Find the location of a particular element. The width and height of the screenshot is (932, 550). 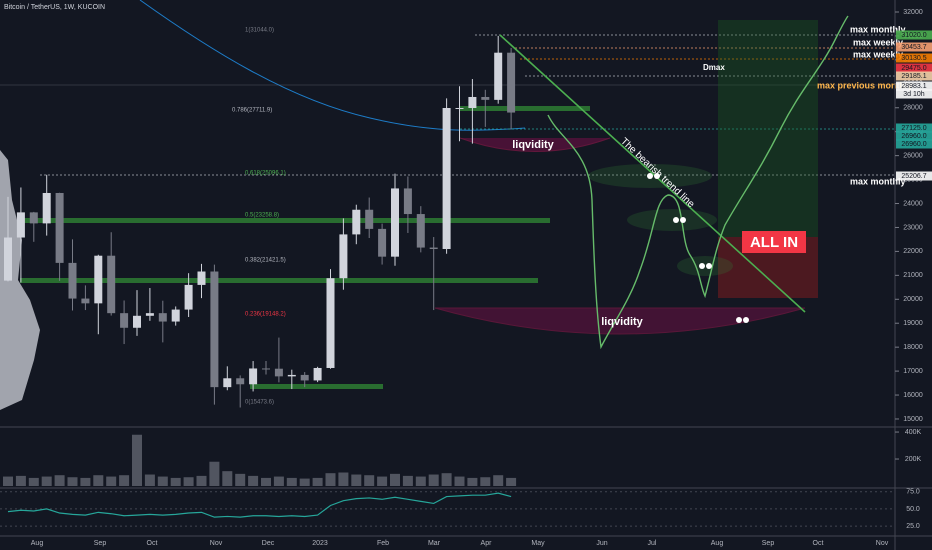

level-label: max previous monthly is located at coordinates (865, 85).